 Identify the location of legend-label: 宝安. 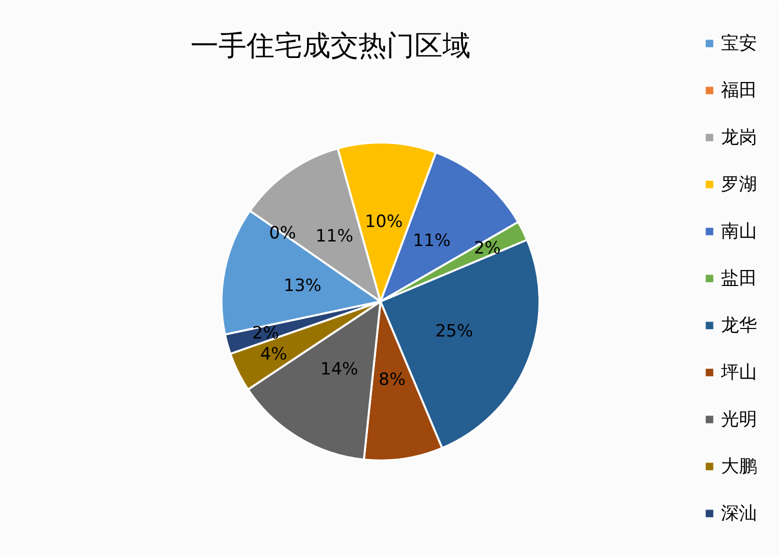
(739, 43).